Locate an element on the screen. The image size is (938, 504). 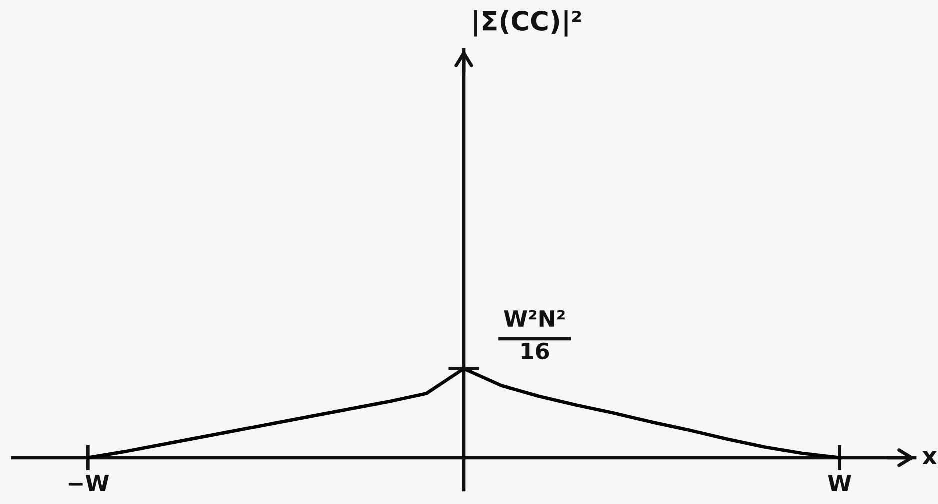
x-tick-label: W is located at coordinates (840, 483).